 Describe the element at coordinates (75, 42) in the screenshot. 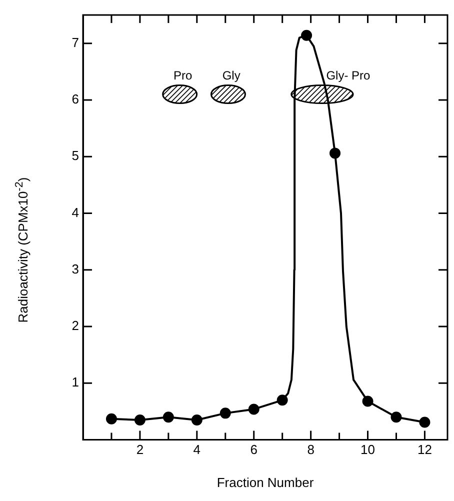

I see `y-tick-label: 7` at that location.